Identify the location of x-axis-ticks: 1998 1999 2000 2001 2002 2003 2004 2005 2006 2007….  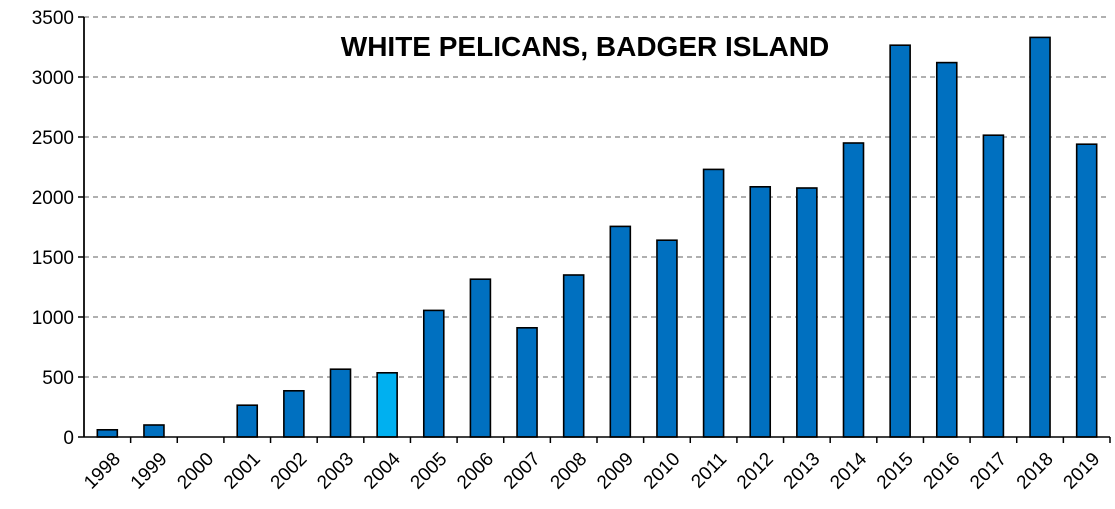
(595, 465).